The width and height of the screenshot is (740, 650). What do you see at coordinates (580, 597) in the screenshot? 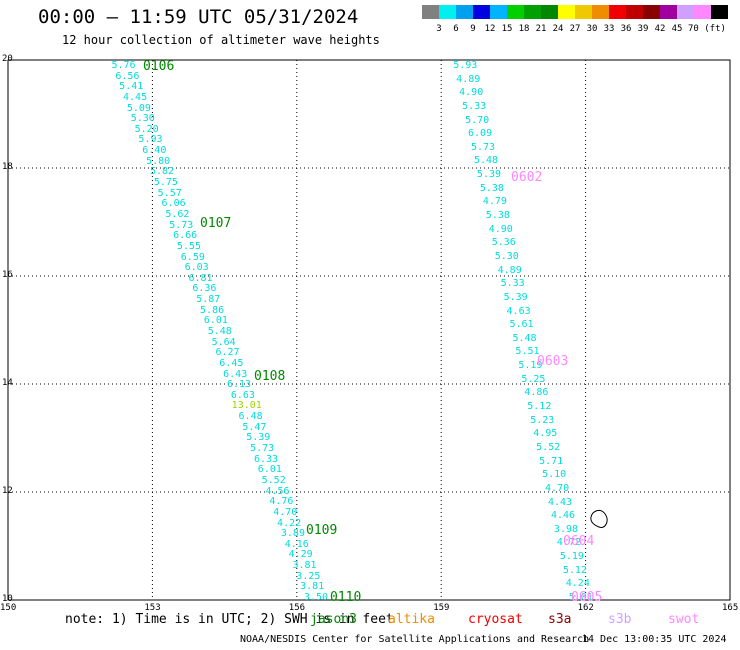
I see `wave-height-value: 5.01` at bounding box center [580, 597].